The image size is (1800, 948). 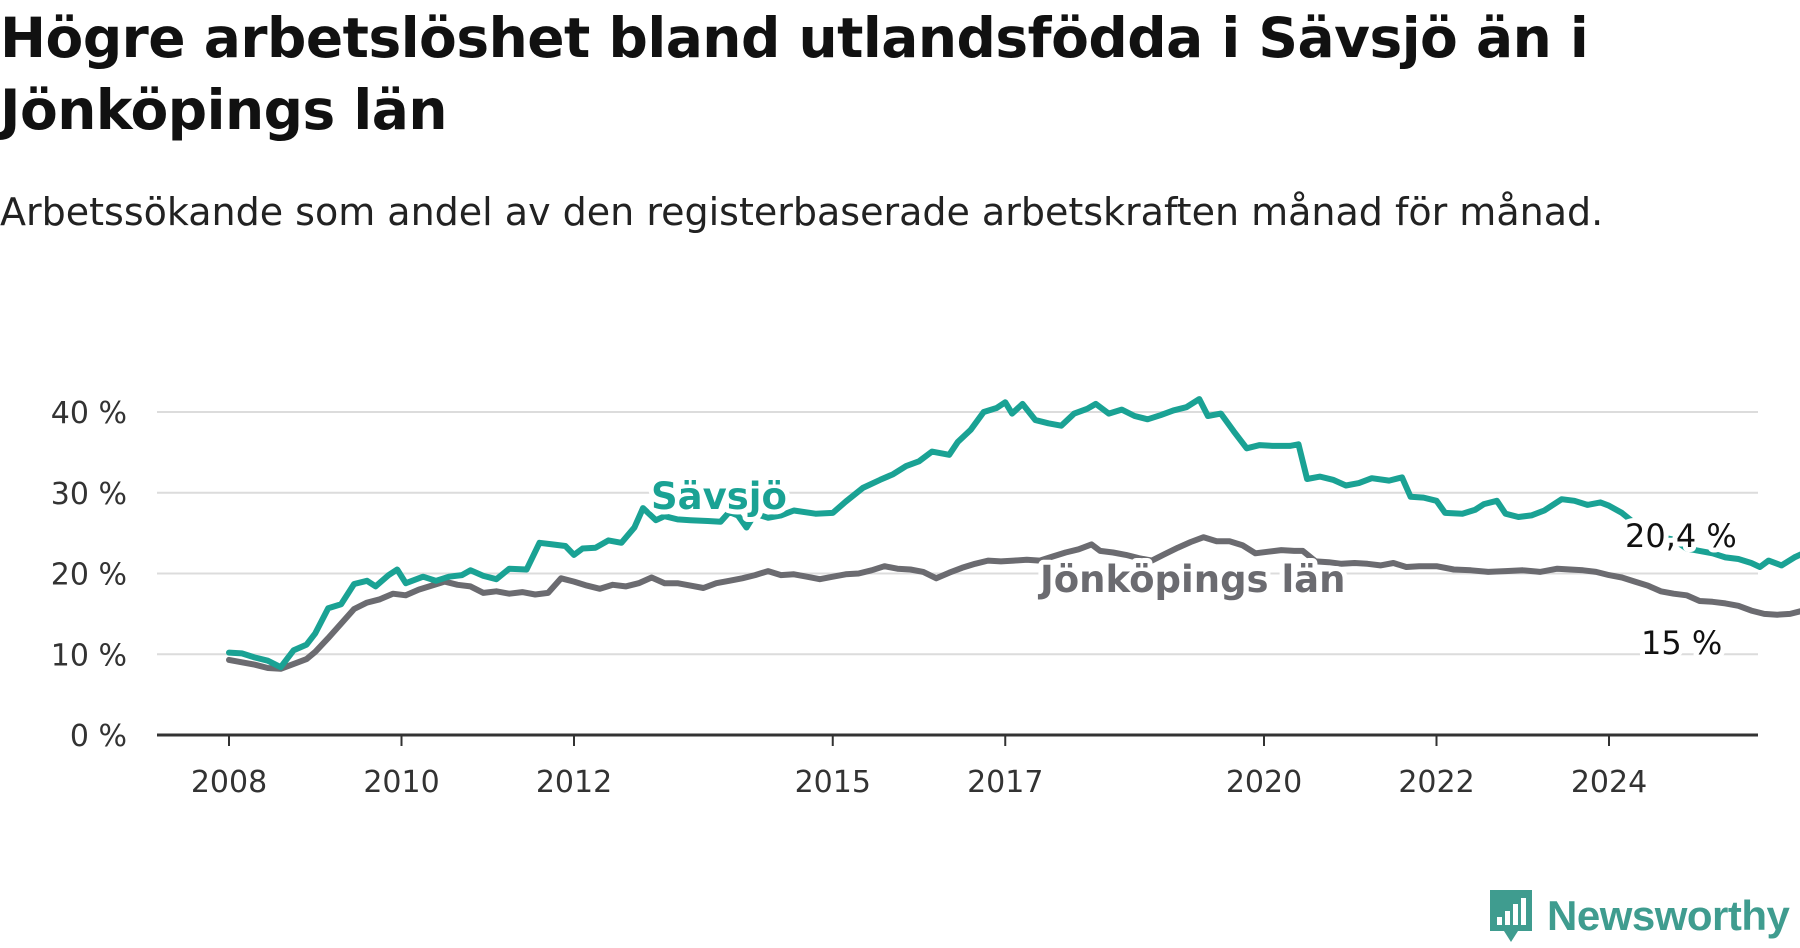 What do you see at coordinates (98, 736) in the screenshot?
I see `y-tick-label: 0 %` at bounding box center [98, 736].